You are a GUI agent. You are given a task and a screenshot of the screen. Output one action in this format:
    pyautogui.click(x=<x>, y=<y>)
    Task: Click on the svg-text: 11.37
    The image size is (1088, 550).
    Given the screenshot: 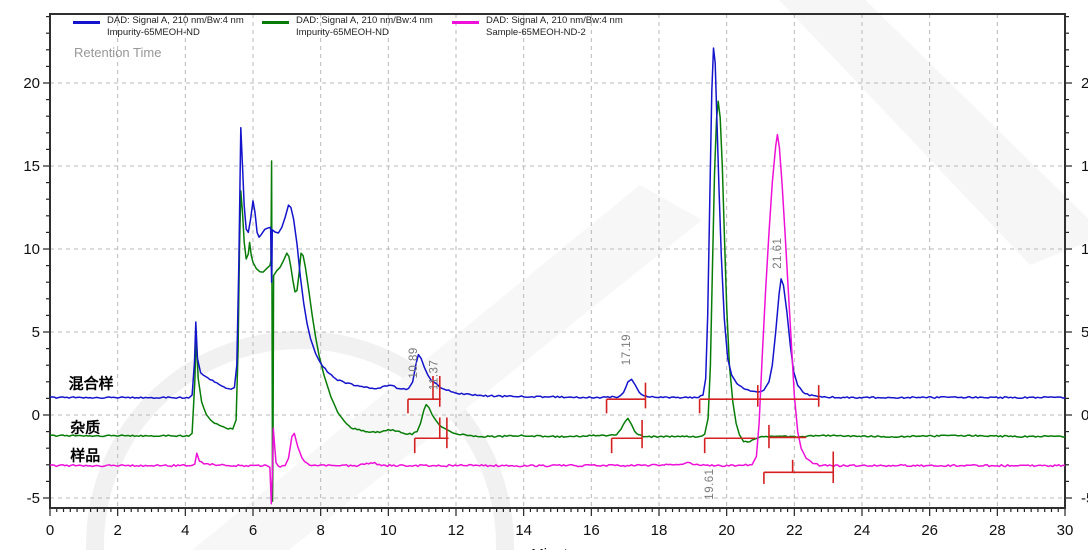 What is the action you would take?
    pyautogui.click(x=434, y=375)
    